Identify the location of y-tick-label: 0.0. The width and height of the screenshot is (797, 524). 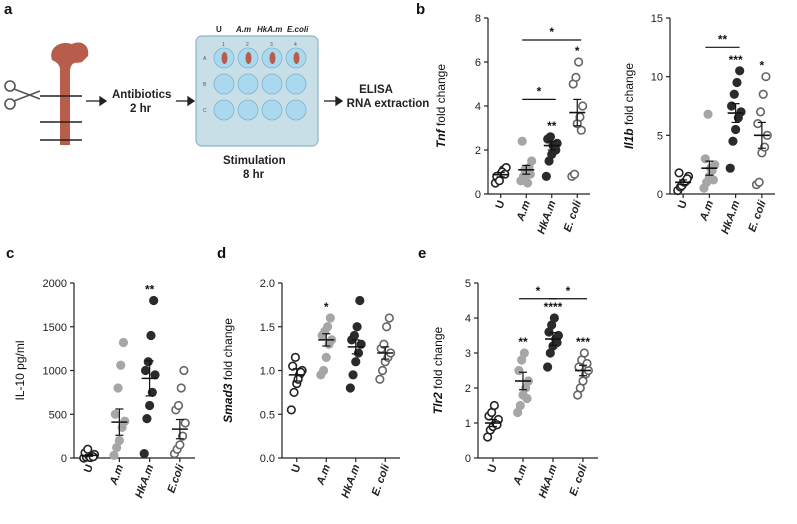
(267, 459).